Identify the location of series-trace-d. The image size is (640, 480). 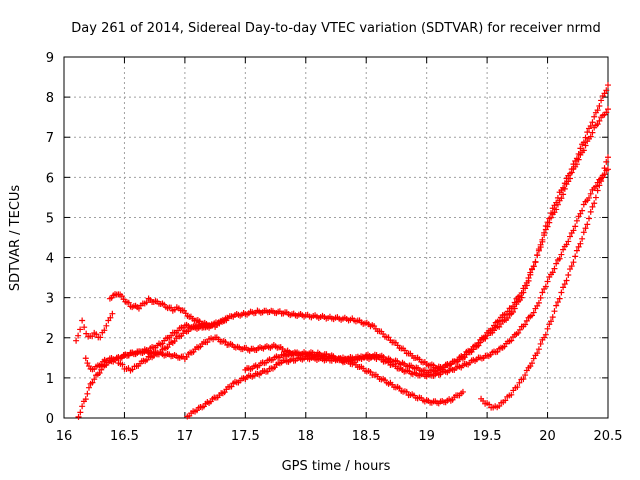
(168, 310).